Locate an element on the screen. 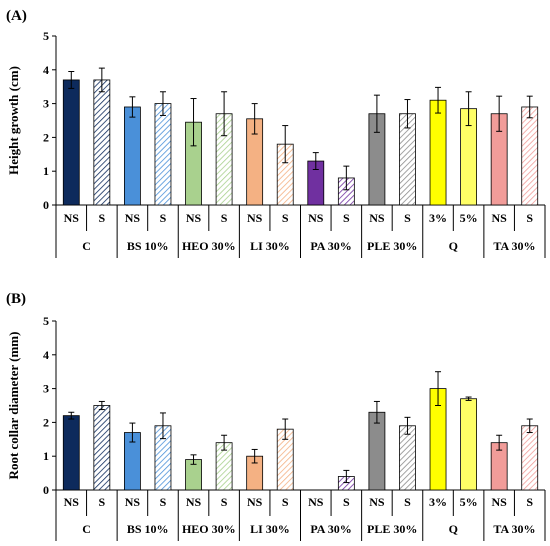 The image size is (550, 546). y-axis-label: Root collar diameter (mm) is located at coordinates (13, 406).